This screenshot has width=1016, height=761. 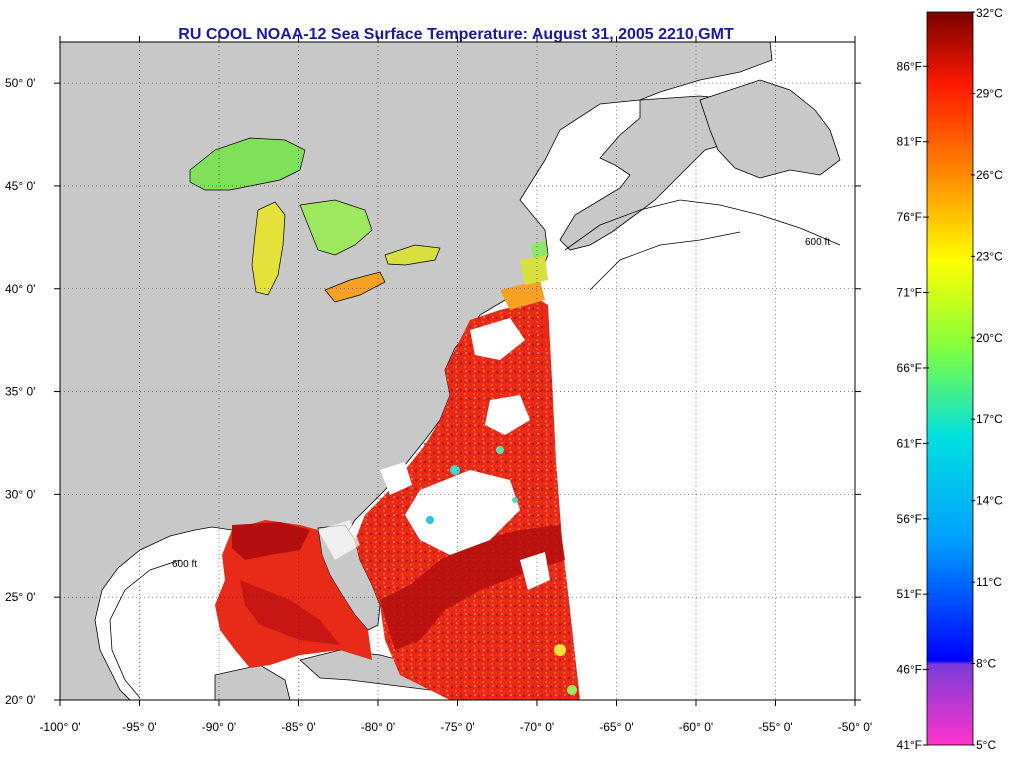 What do you see at coordinates (989, 93) in the screenshot?
I see `celsius-label: 29°C` at bounding box center [989, 93].